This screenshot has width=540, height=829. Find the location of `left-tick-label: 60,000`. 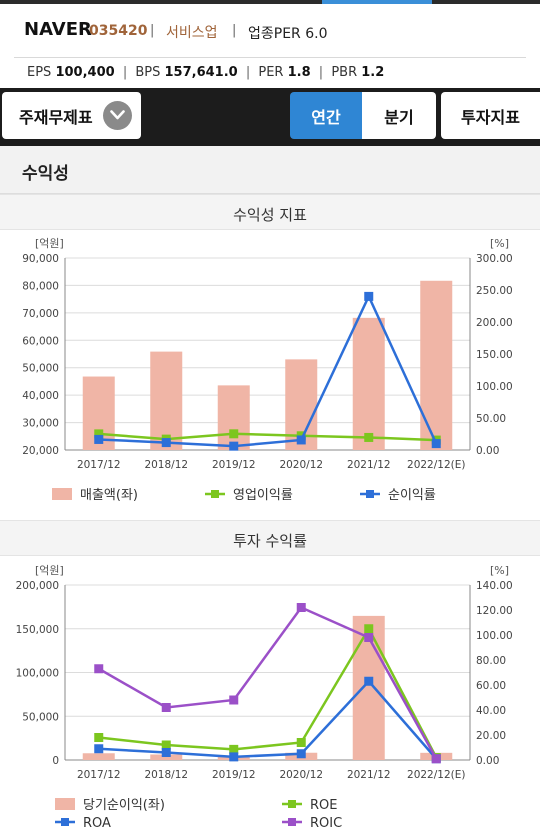

left-tick-label: 60,000 is located at coordinates (40, 341).